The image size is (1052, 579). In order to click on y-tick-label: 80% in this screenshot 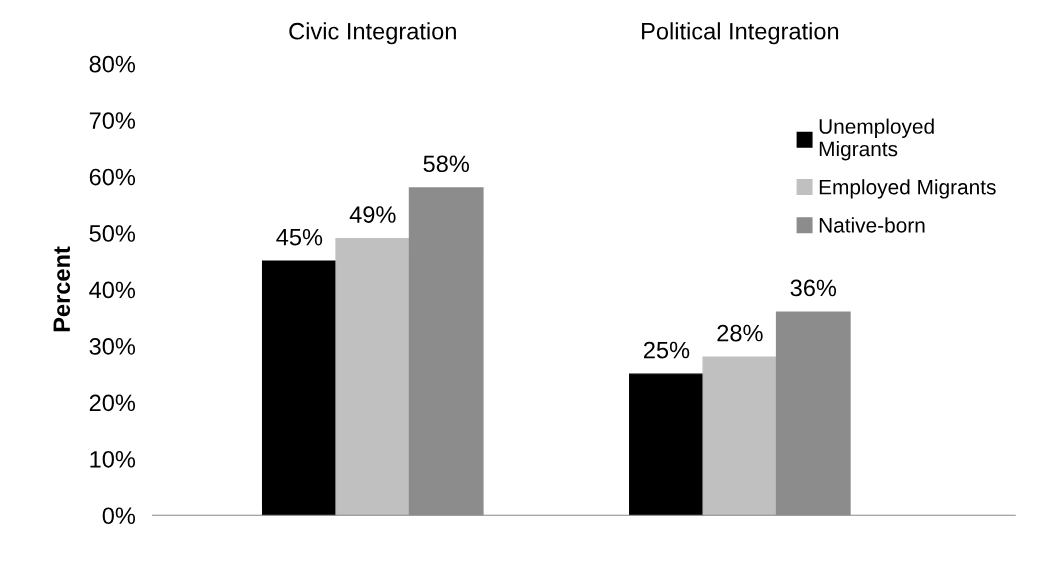, I will do `click(112, 64)`.